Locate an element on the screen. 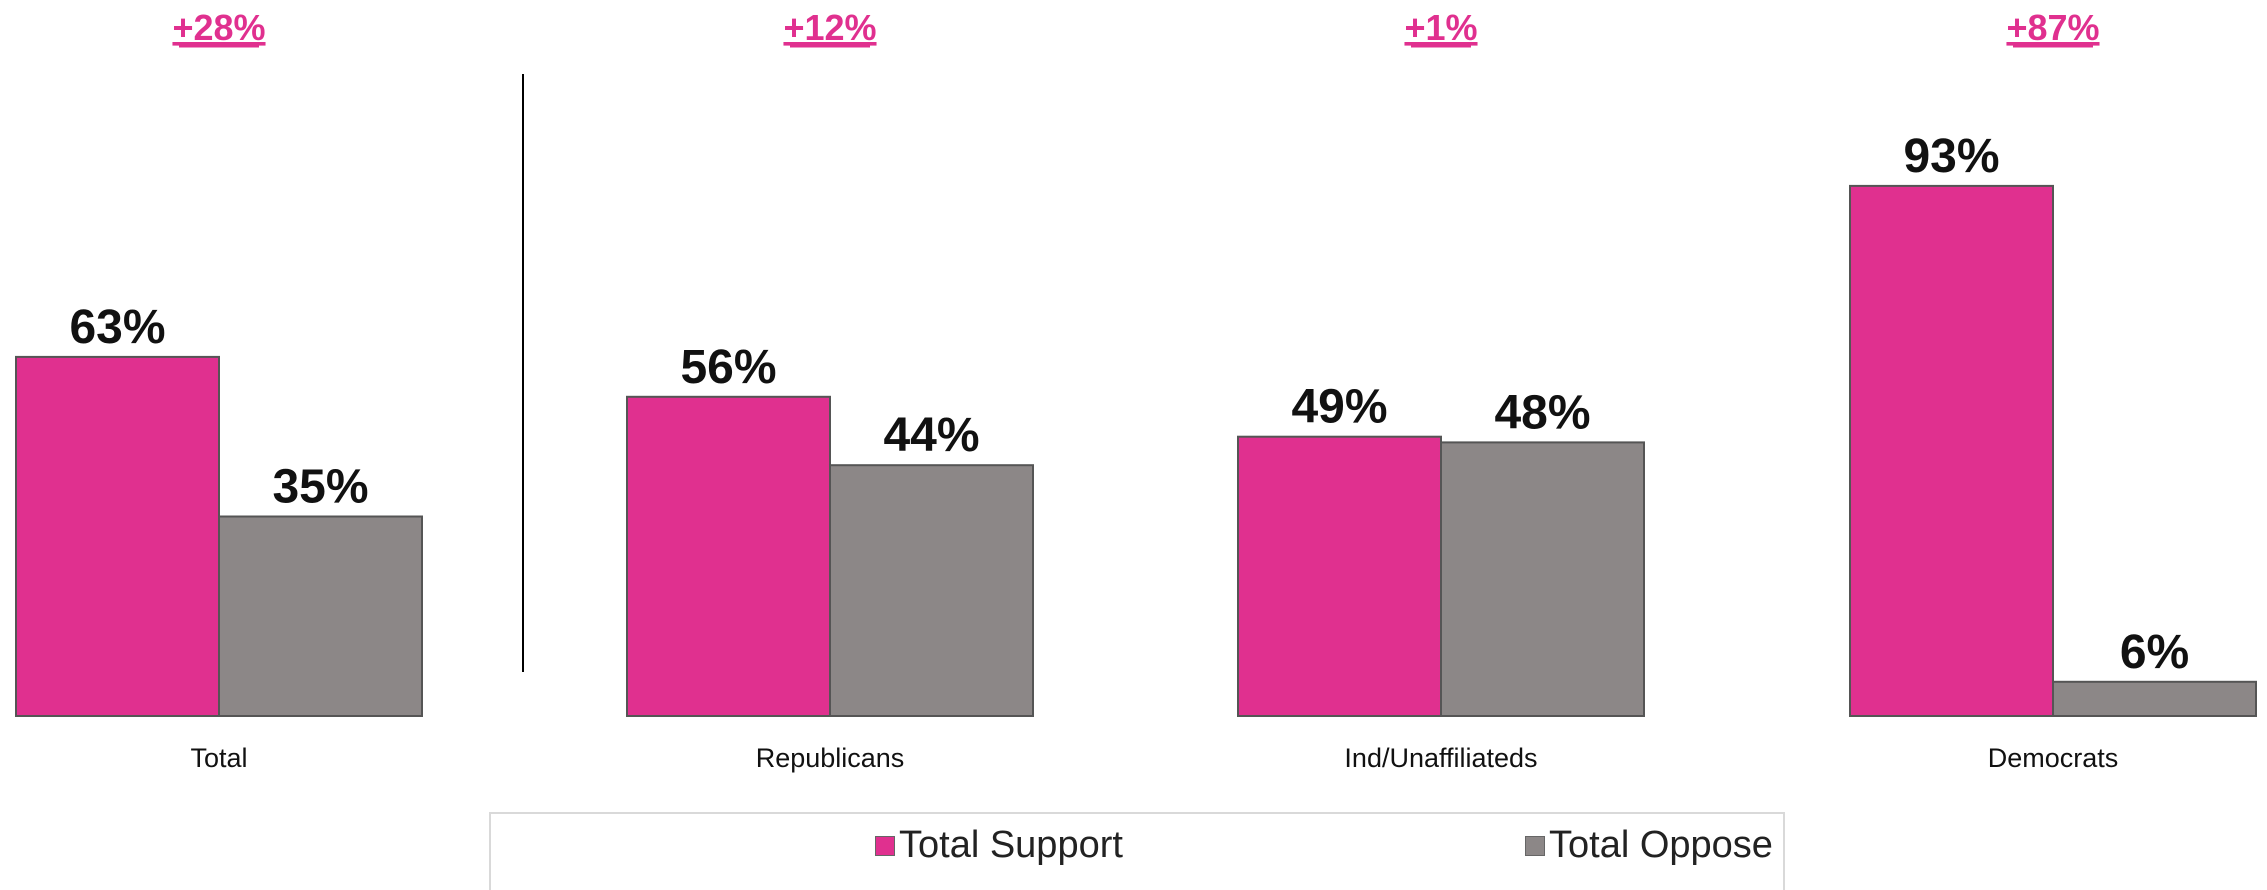  legend-item-total-oppose: Total Oppose is located at coordinates (1649, 845).